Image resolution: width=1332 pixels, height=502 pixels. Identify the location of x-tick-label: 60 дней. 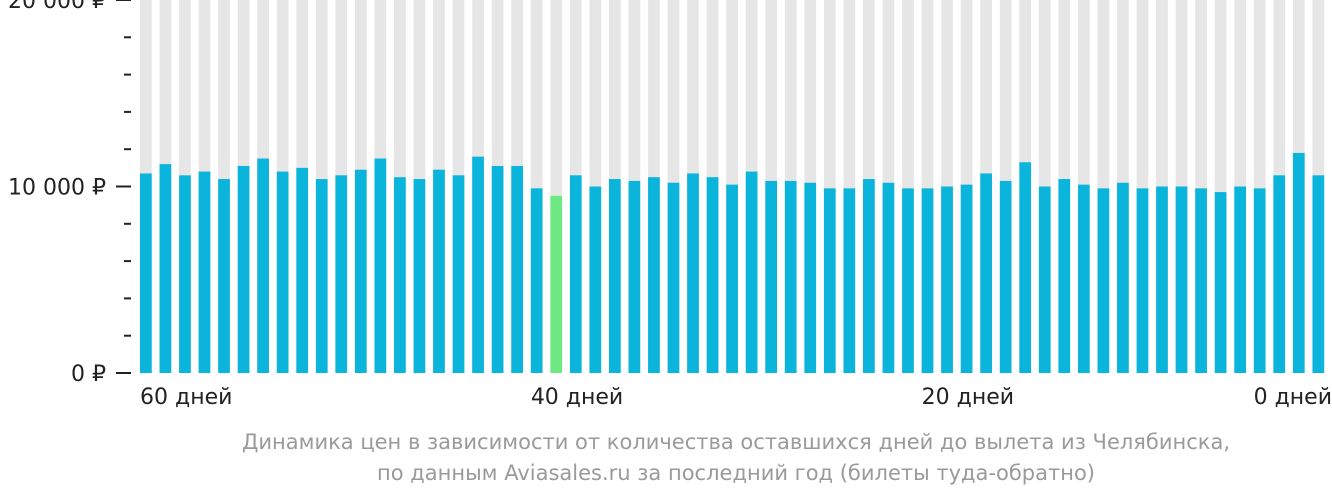
(186, 397).